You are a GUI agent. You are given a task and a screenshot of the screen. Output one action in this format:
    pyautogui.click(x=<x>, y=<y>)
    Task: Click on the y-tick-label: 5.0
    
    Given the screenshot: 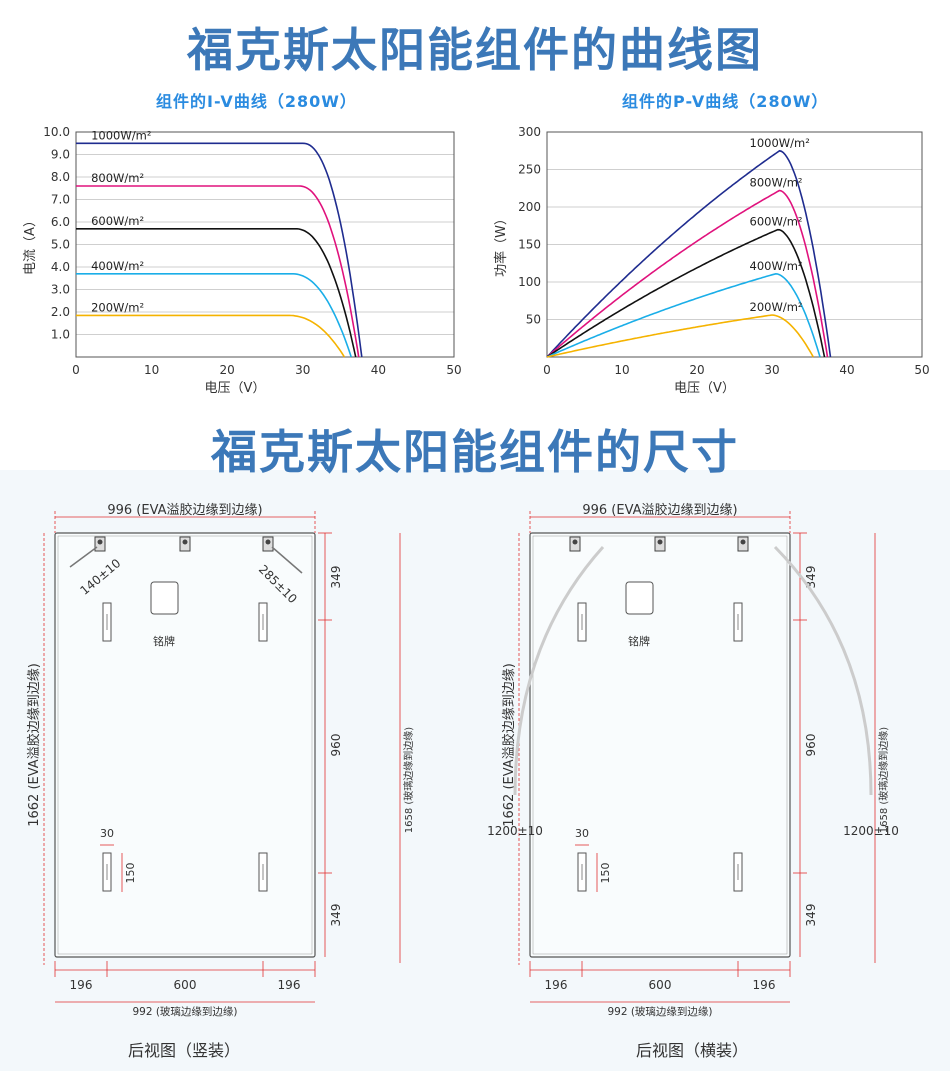 What is the action you would take?
    pyautogui.click(x=60, y=245)
    